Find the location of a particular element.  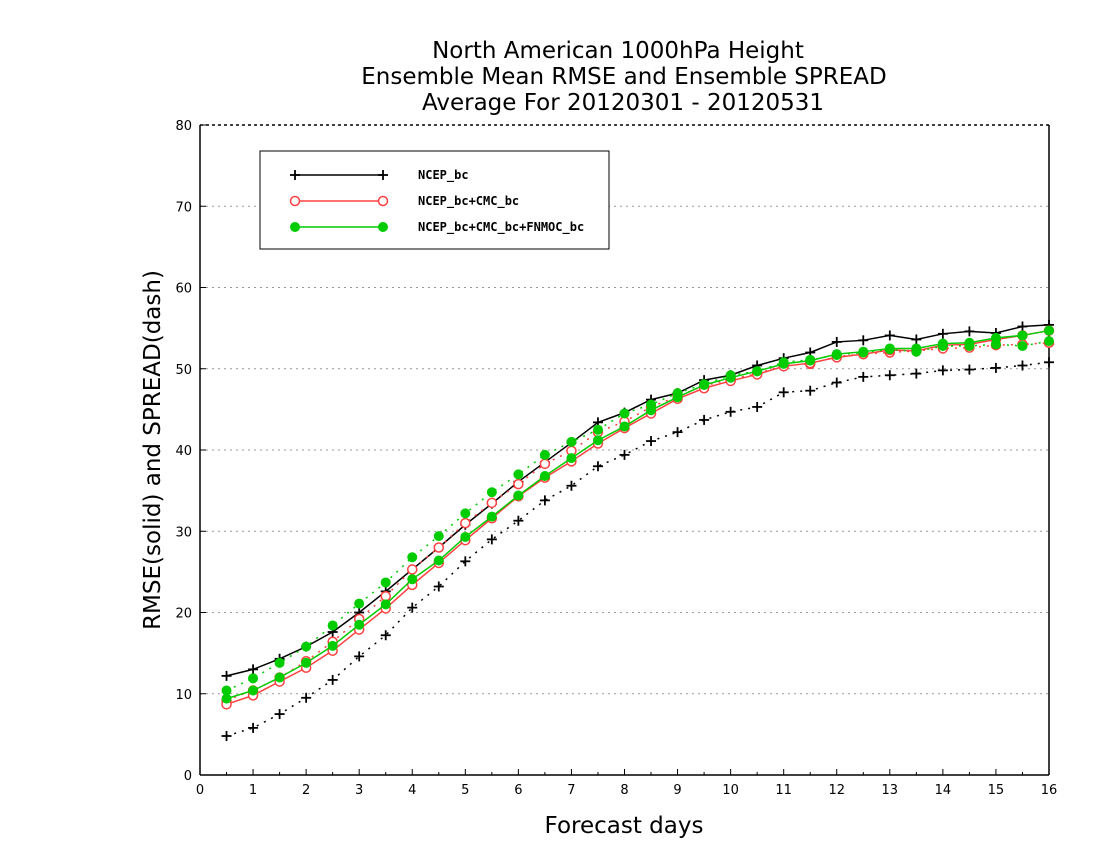

y-tick-label-40: 40 is located at coordinates (183, 451).